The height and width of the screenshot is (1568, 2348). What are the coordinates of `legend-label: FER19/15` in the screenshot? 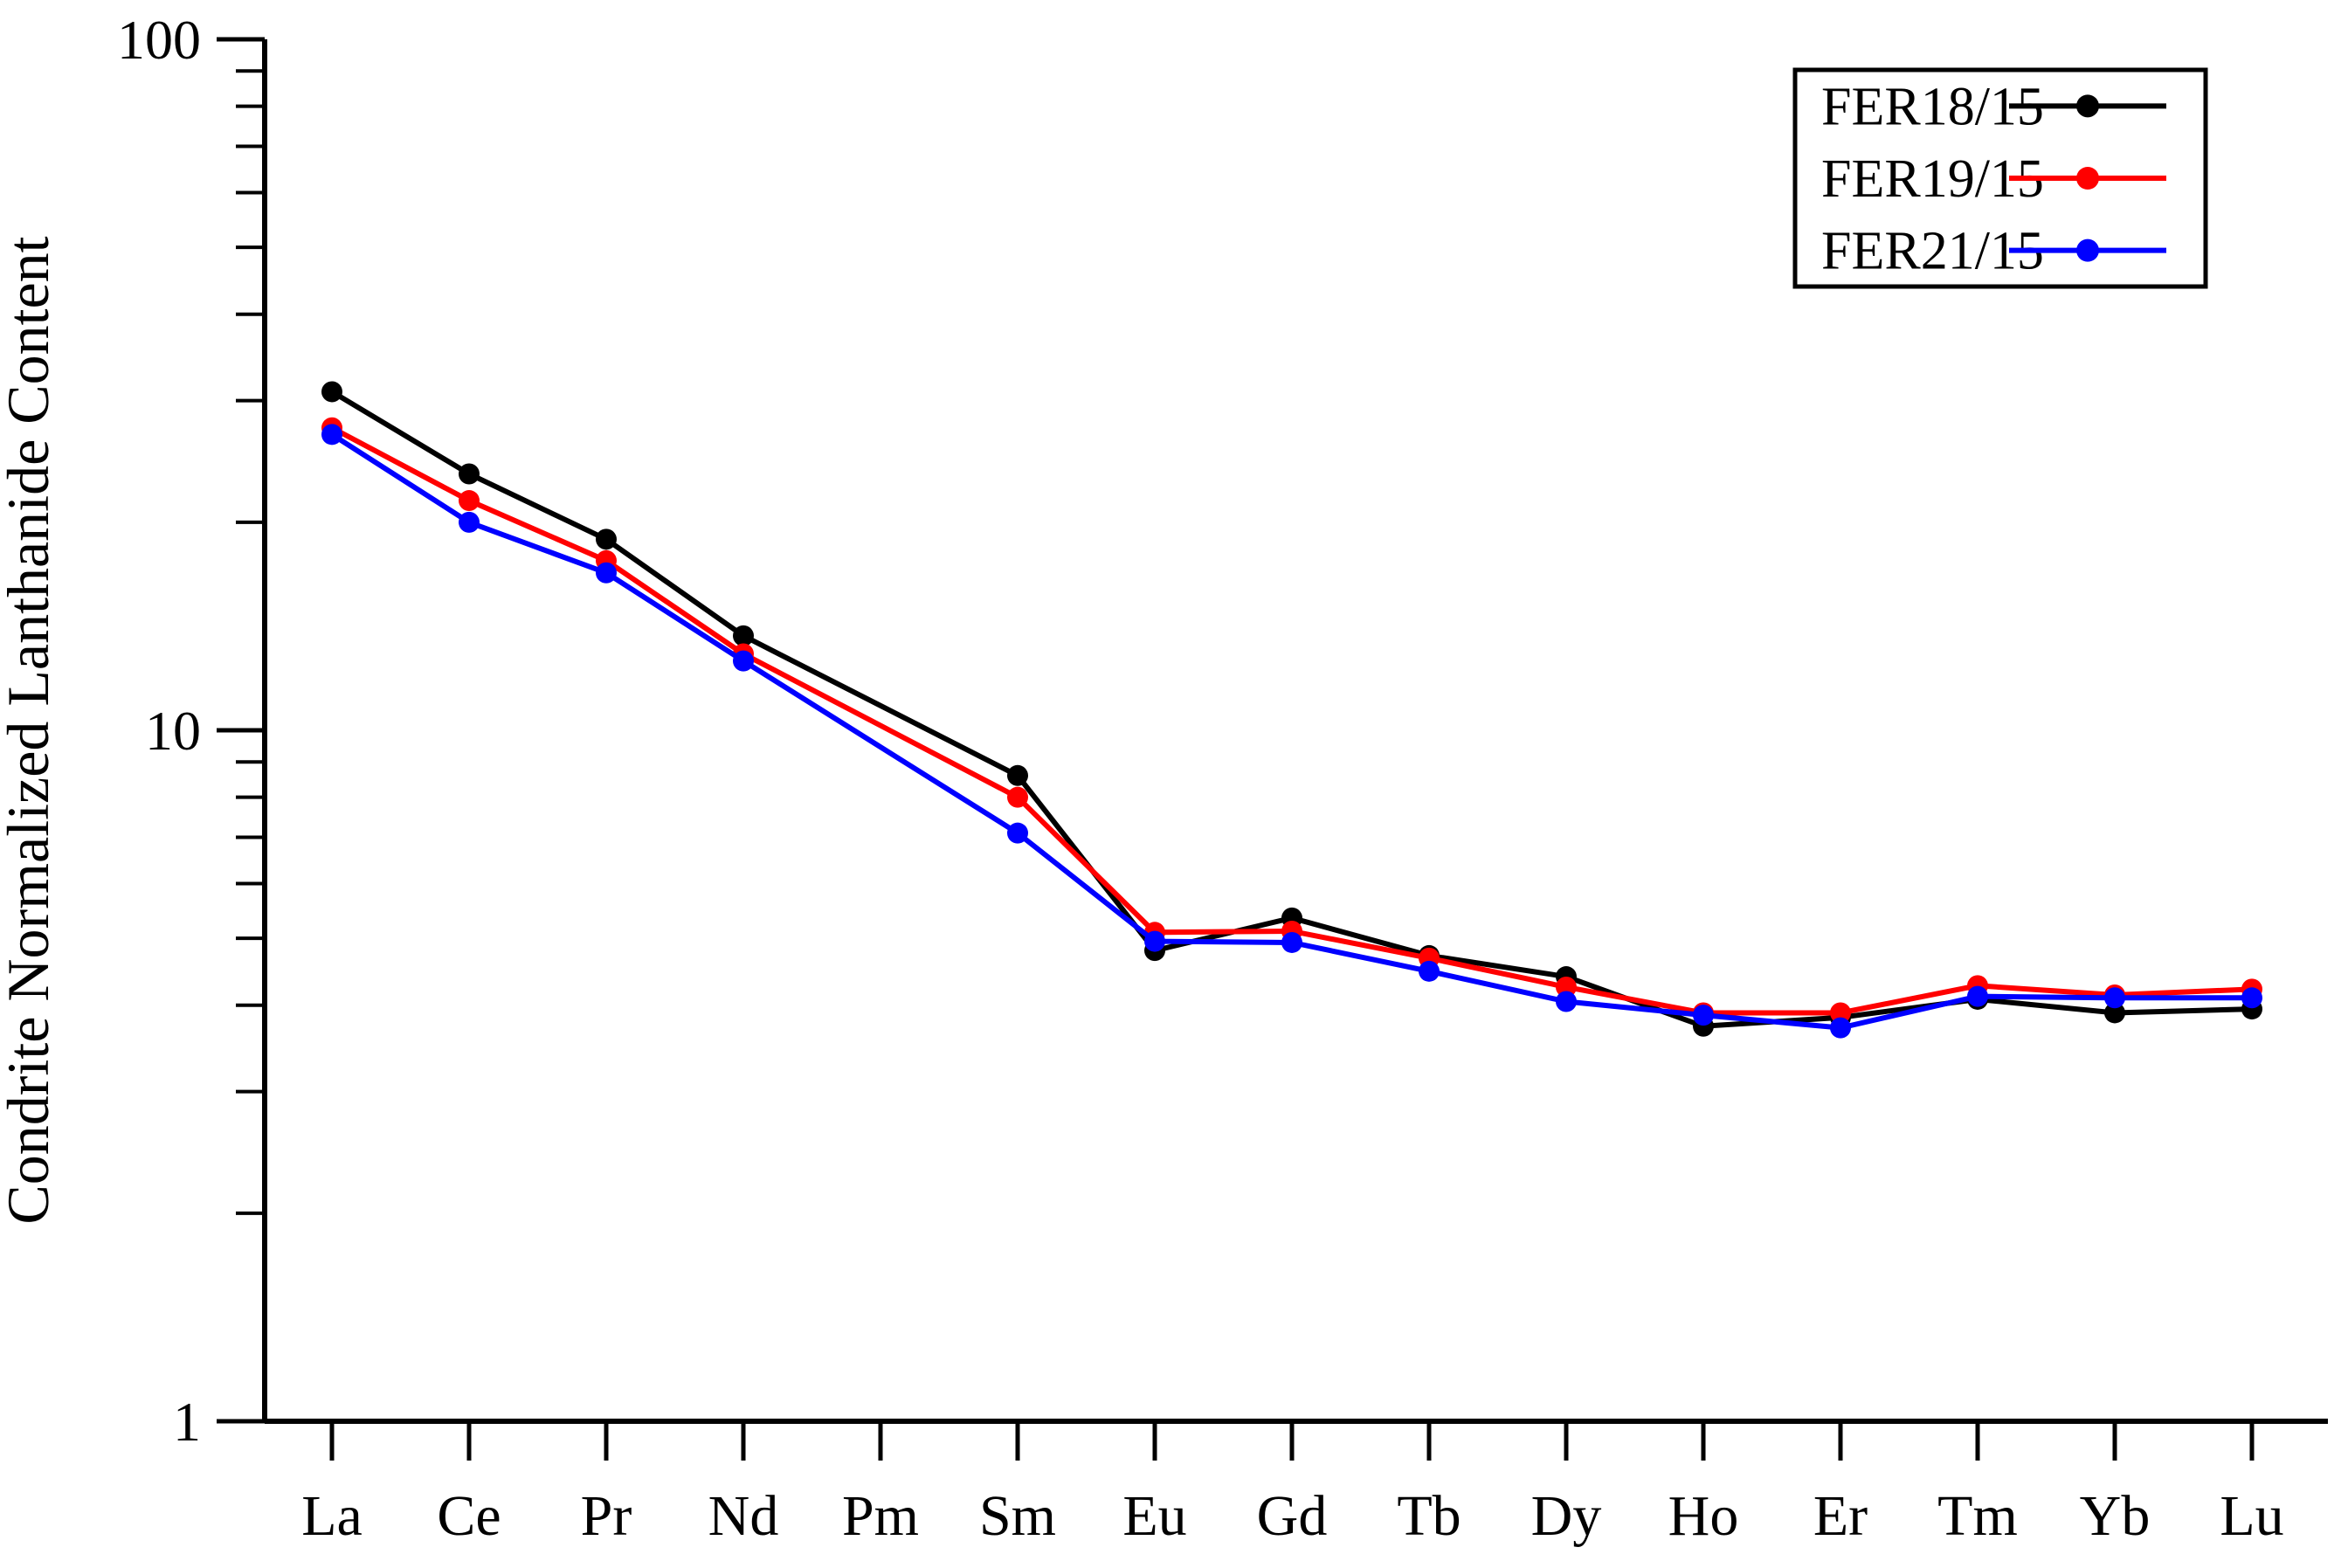 It's located at (1932, 179).